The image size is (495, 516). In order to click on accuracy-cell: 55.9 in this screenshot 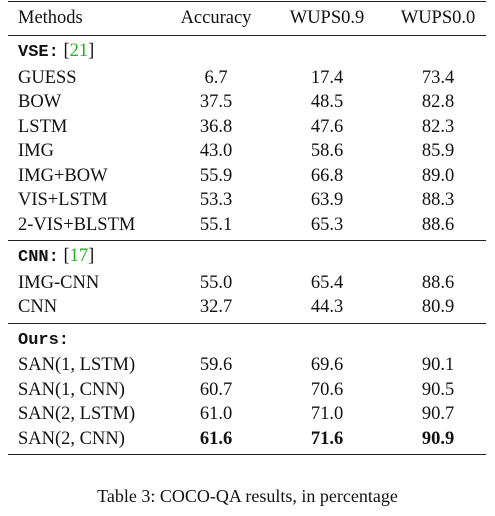, I will do `click(216, 175)`.